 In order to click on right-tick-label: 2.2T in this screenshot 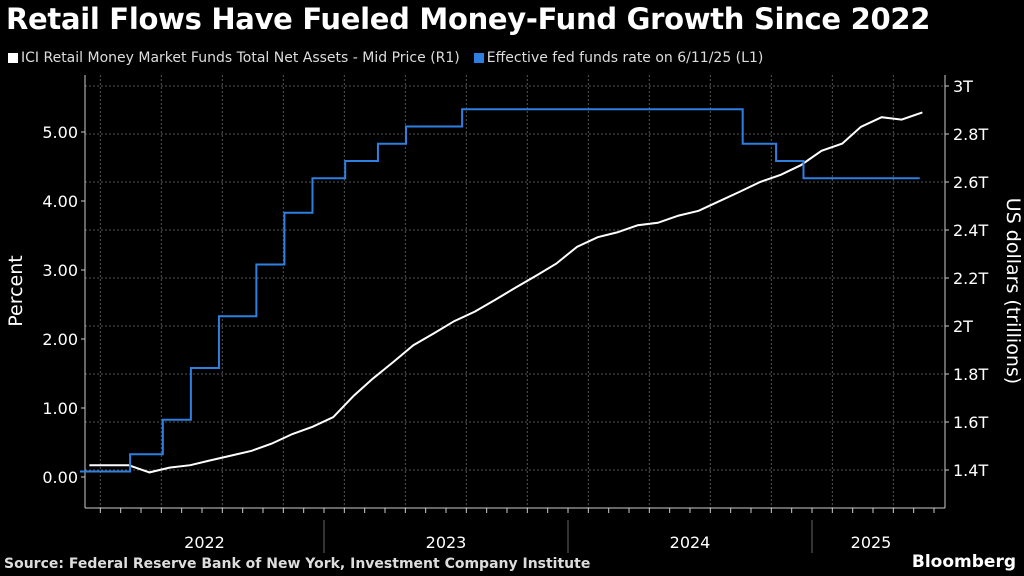, I will do `click(970, 278)`.